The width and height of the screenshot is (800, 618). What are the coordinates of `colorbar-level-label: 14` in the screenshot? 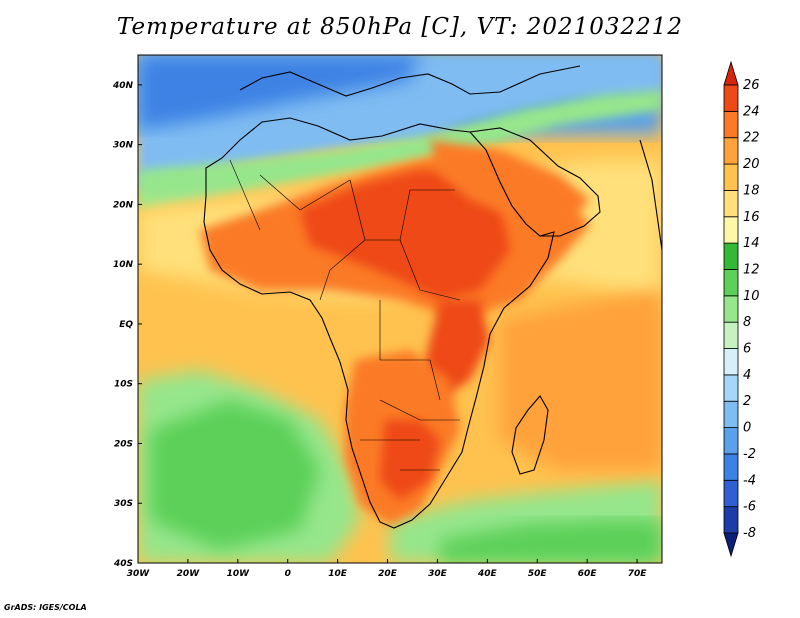 It's located at (751, 243).